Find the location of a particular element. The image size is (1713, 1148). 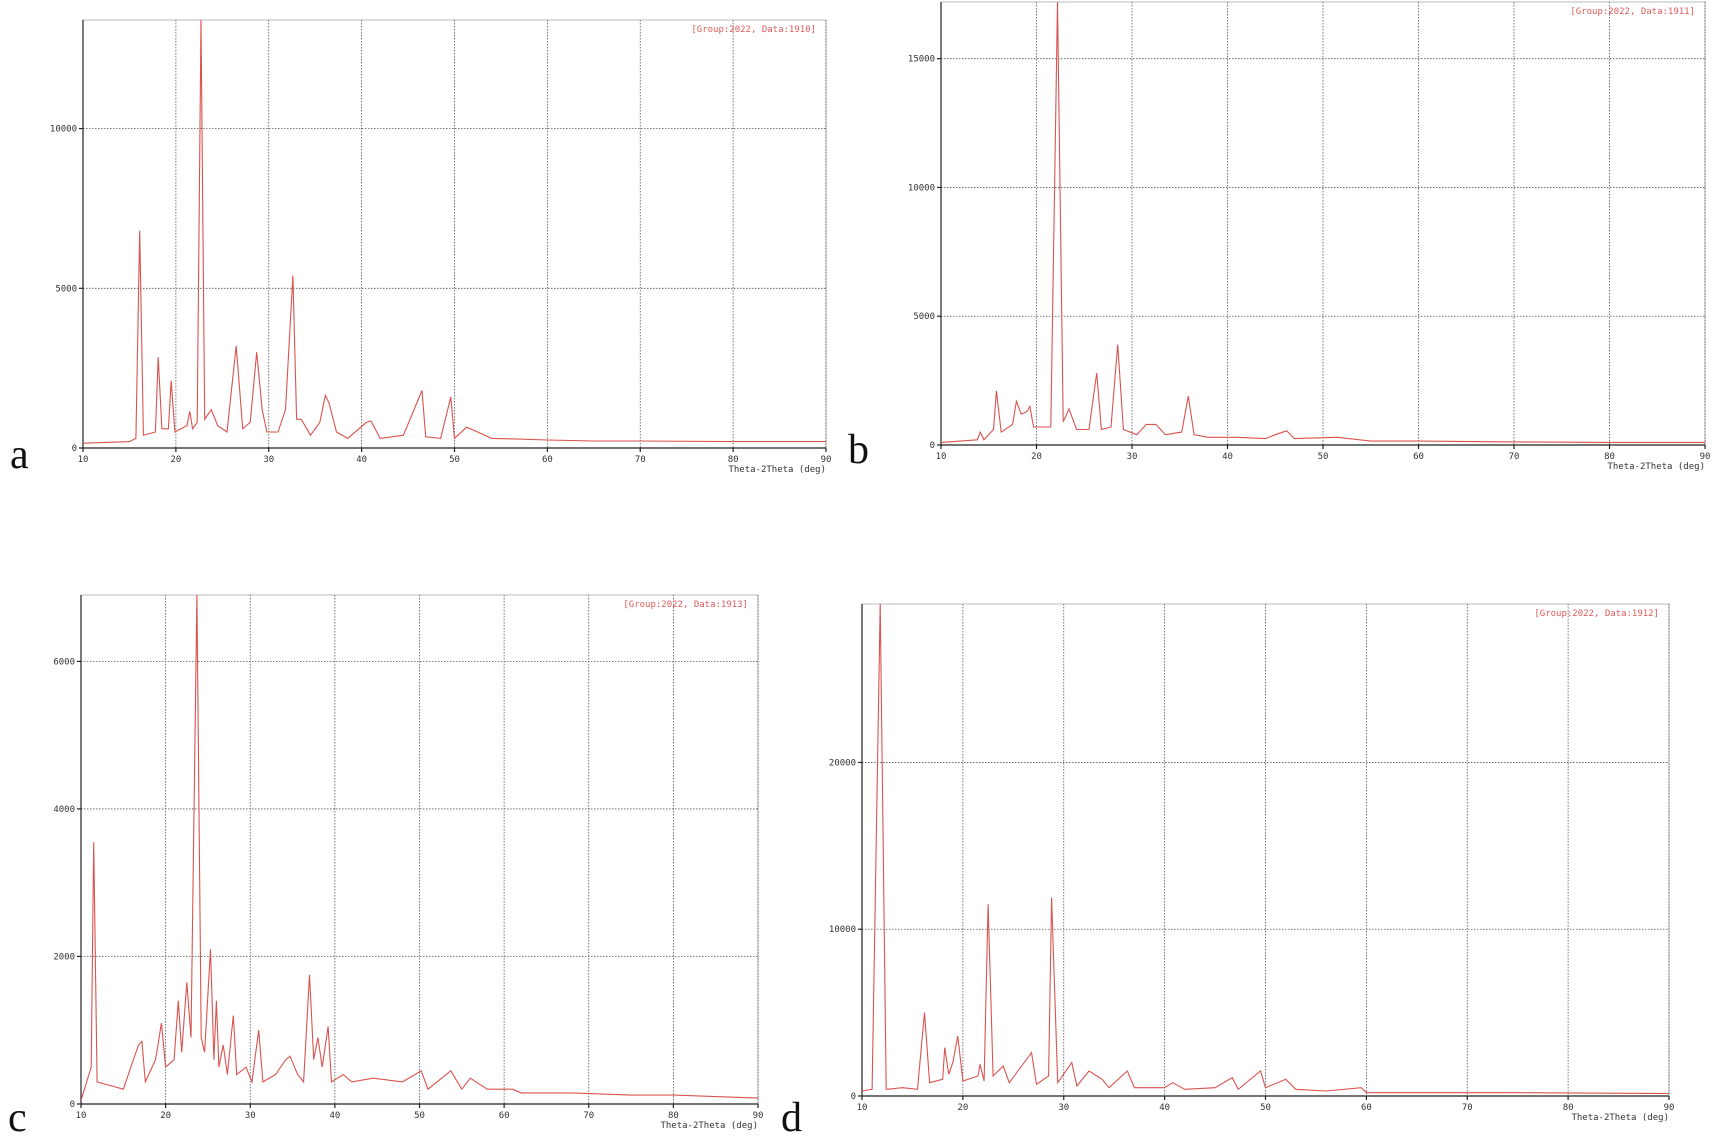

annotation: [Group:2022, Data:1913] is located at coordinates (685, 605).